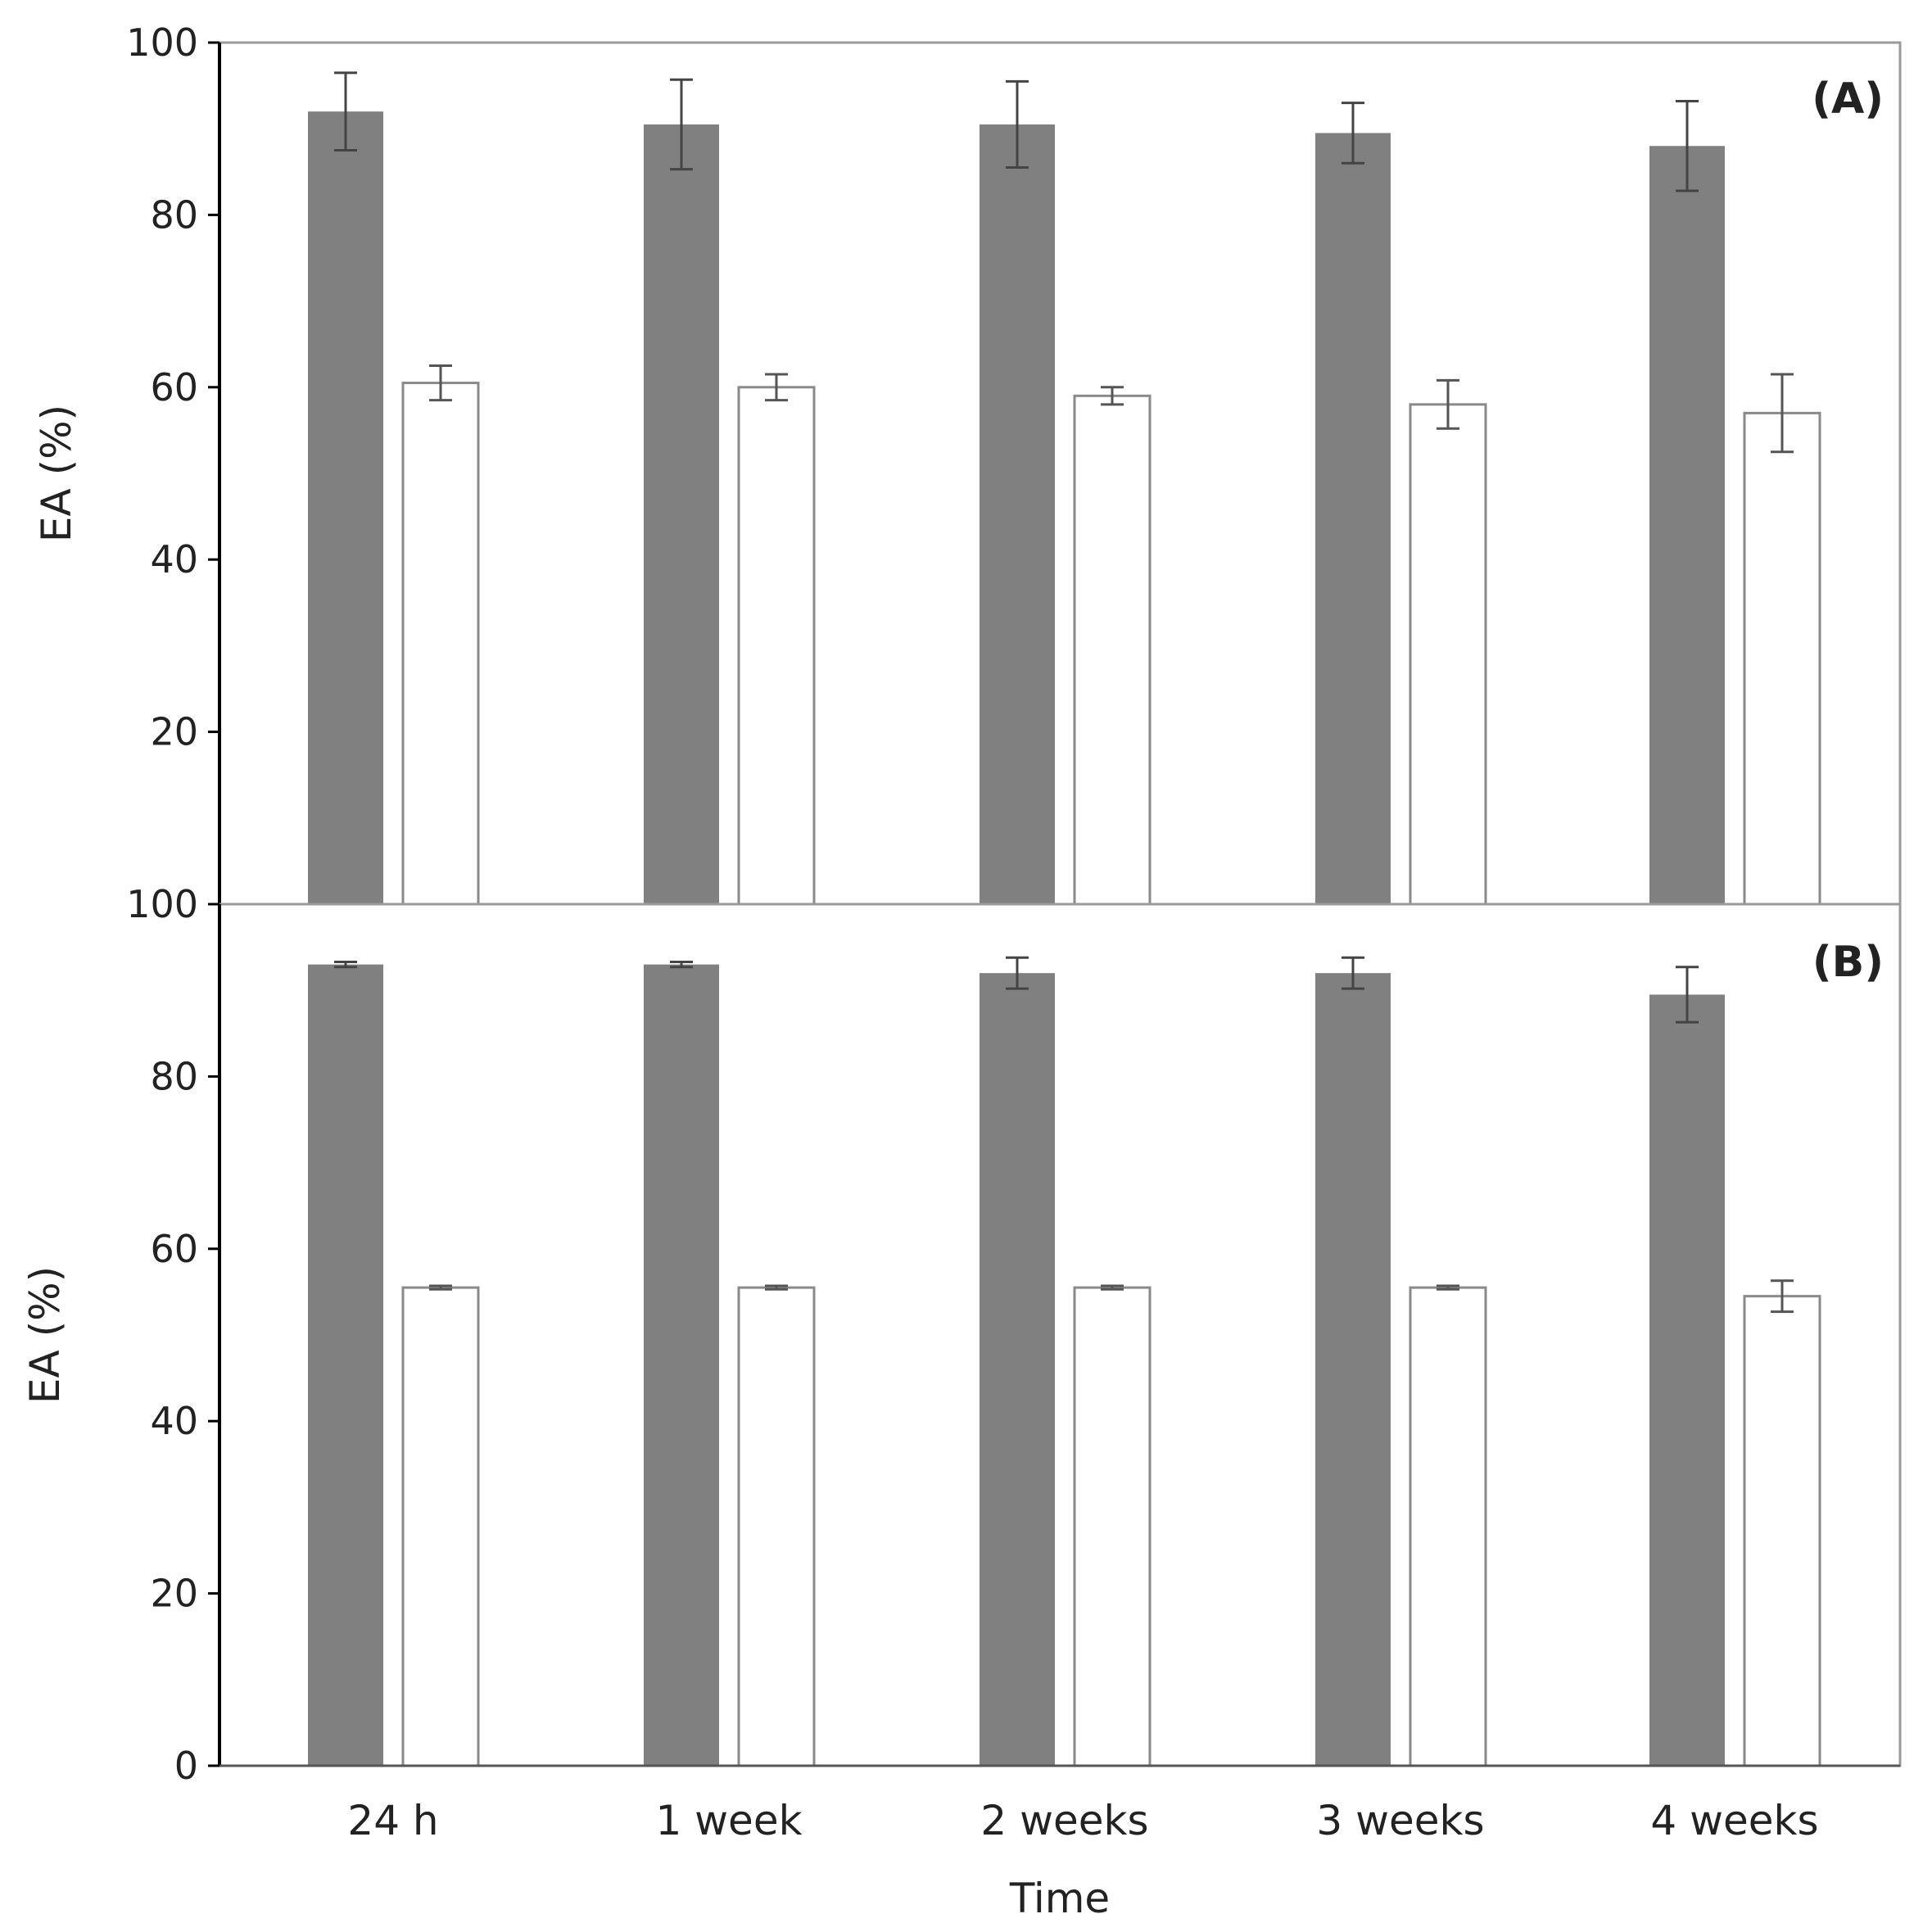 Image resolution: width=1932 pixels, height=1932 pixels. What do you see at coordinates (1060, 1899) in the screenshot?
I see `x-axis-title: Time` at bounding box center [1060, 1899].